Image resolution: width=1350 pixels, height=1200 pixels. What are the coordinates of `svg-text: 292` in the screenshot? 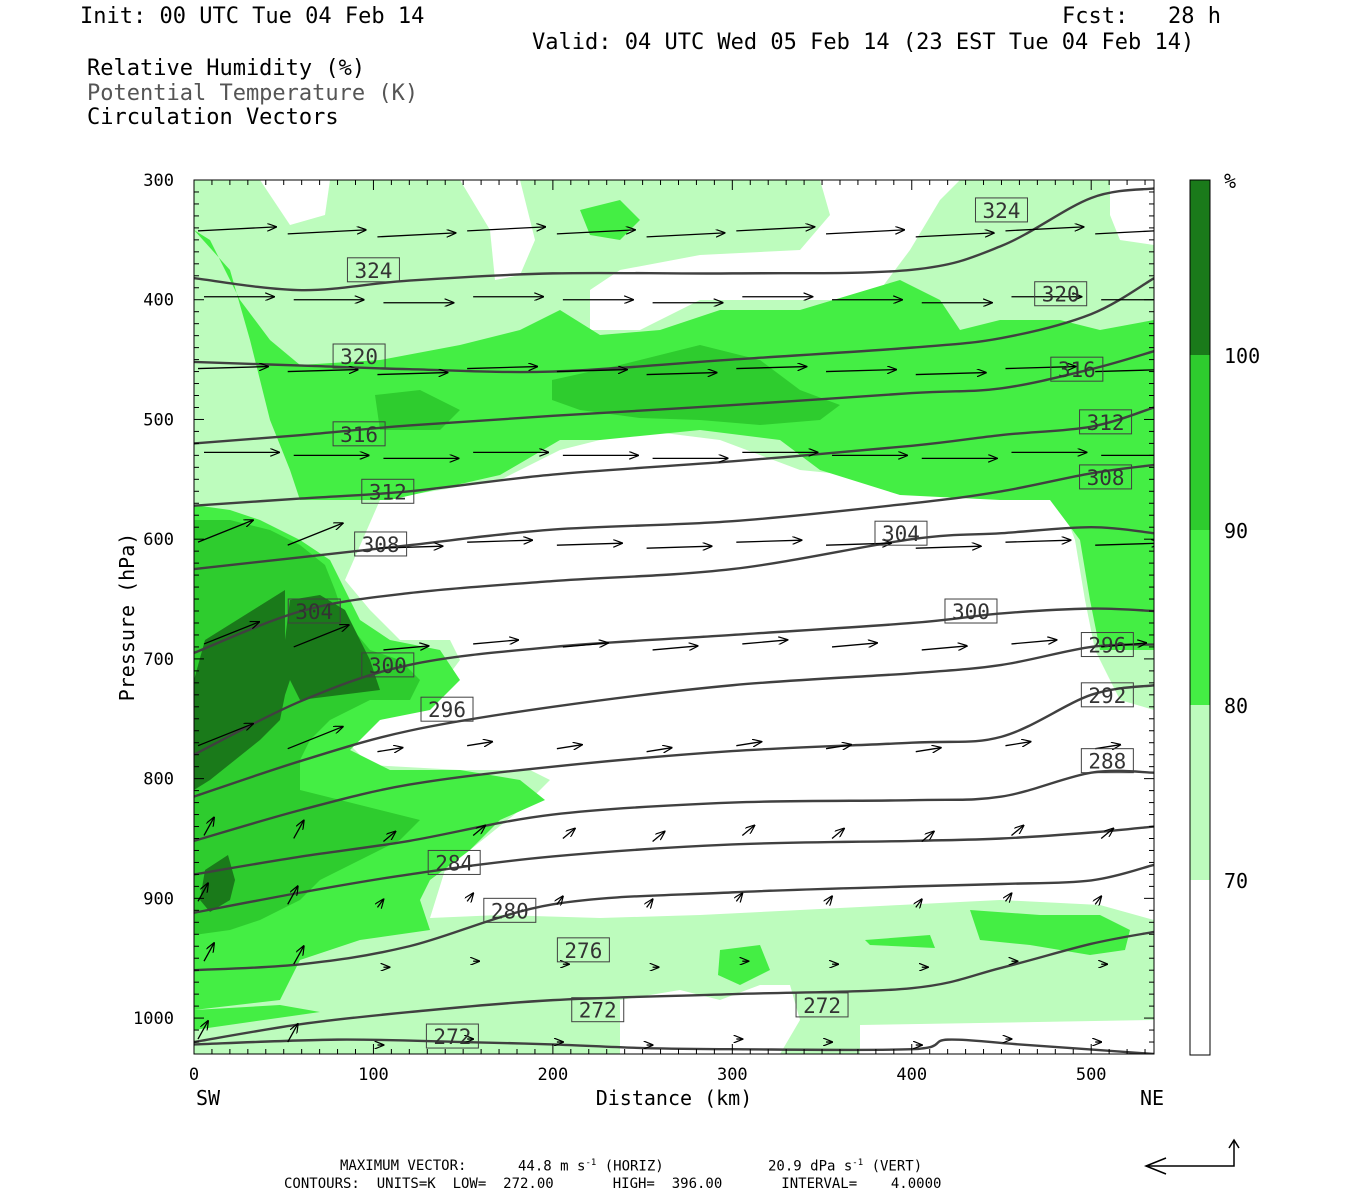 It's located at (1107, 696).